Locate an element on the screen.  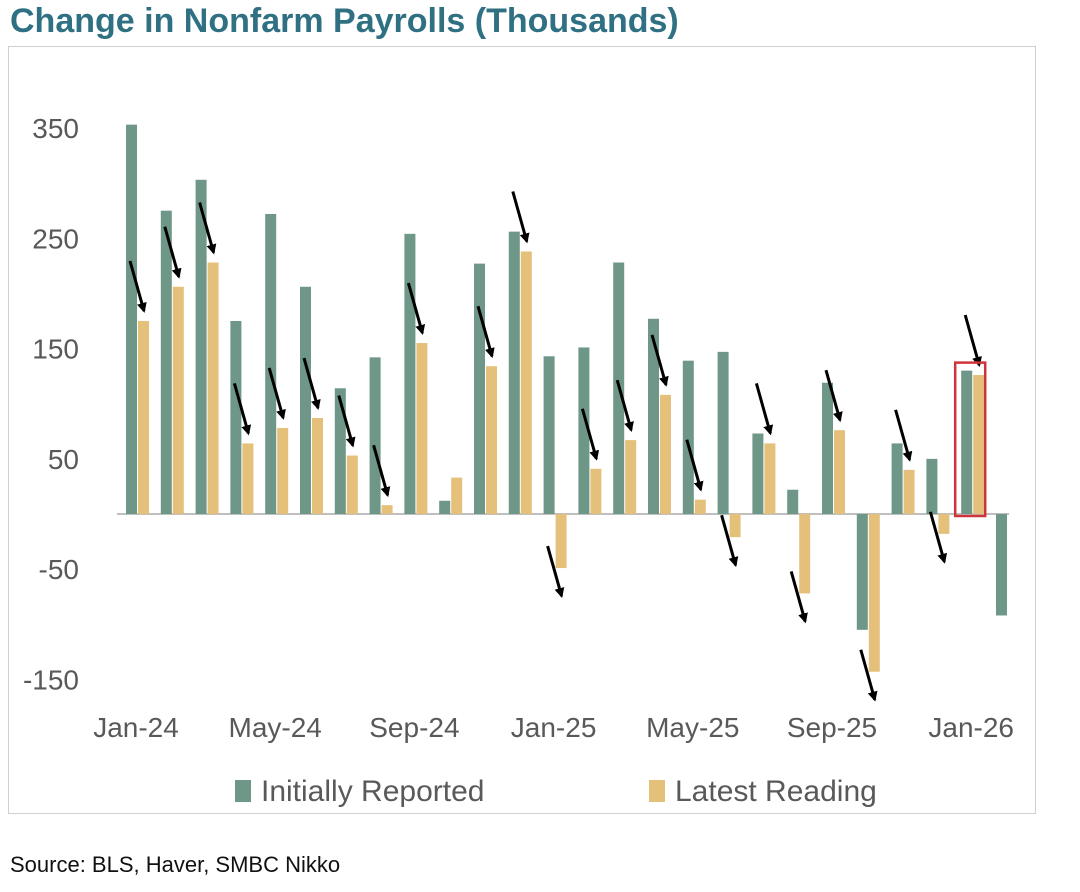
x-tick-label: May-24 is located at coordinates (275, 727).